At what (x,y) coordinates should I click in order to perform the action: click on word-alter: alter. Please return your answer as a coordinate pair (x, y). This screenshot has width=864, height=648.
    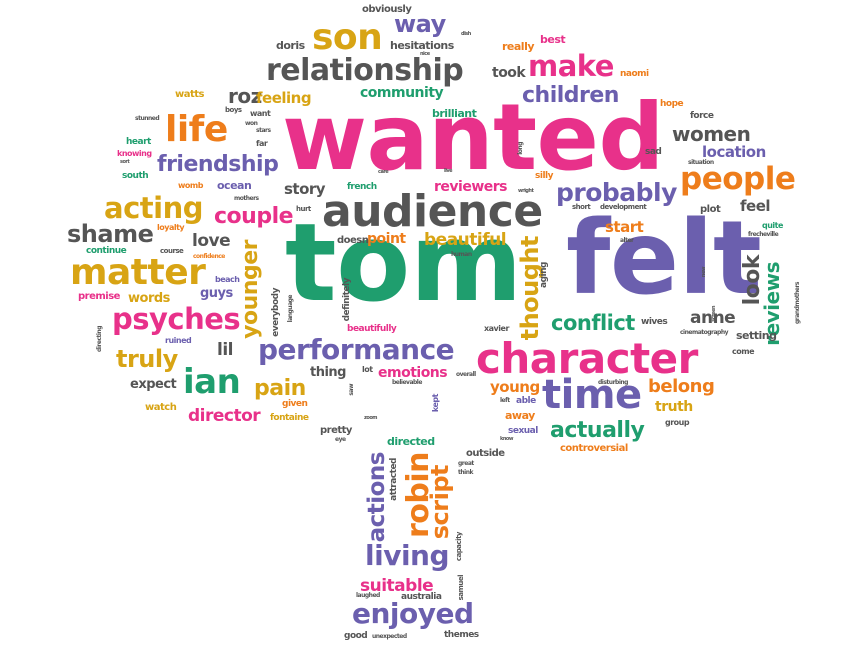
    Looking at the image, I should click on (627, 240).